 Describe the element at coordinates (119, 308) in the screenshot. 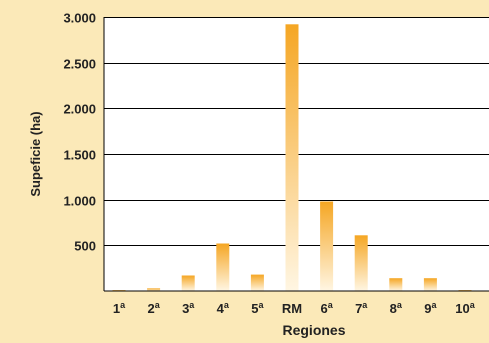

I see `x-tick-label: 1a` at that location.